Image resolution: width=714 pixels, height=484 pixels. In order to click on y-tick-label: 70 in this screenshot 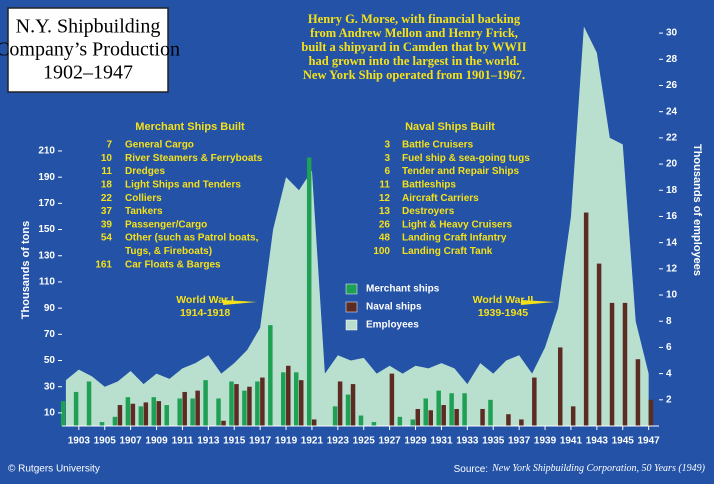, I will do `click(50, 334)`.